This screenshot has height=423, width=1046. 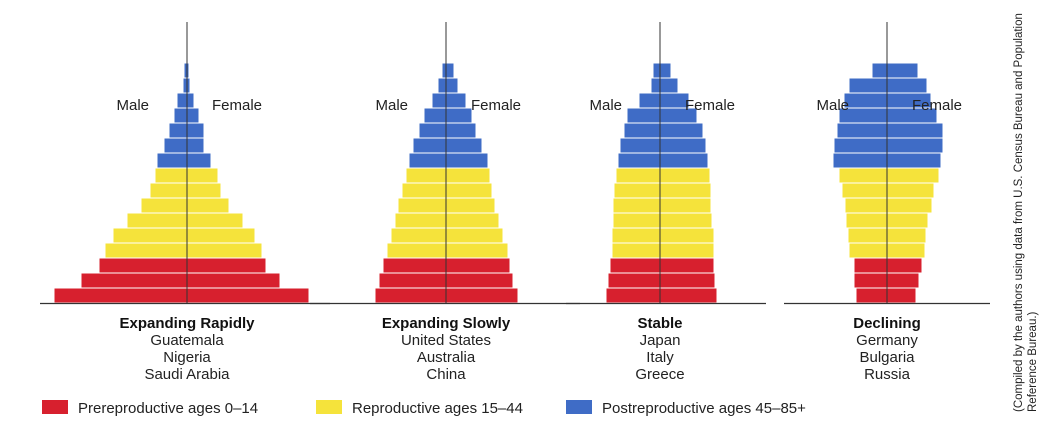 What do you see at coordinates (579, 407) in the screenshot?
I see `legend-swatch-postreproductive` at bounding box center [579, 407].